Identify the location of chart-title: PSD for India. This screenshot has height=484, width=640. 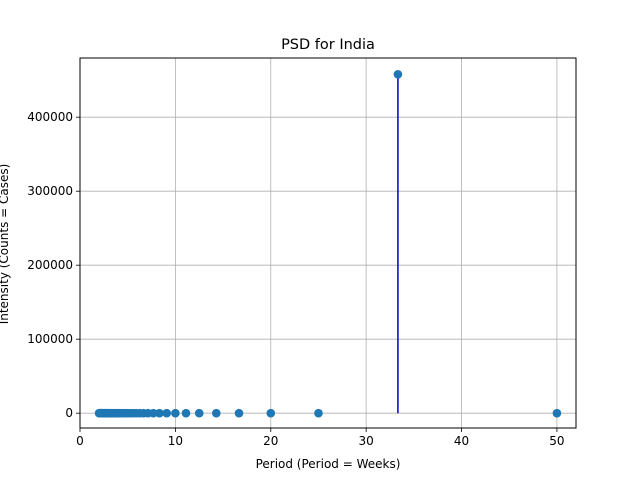
(328, 45).